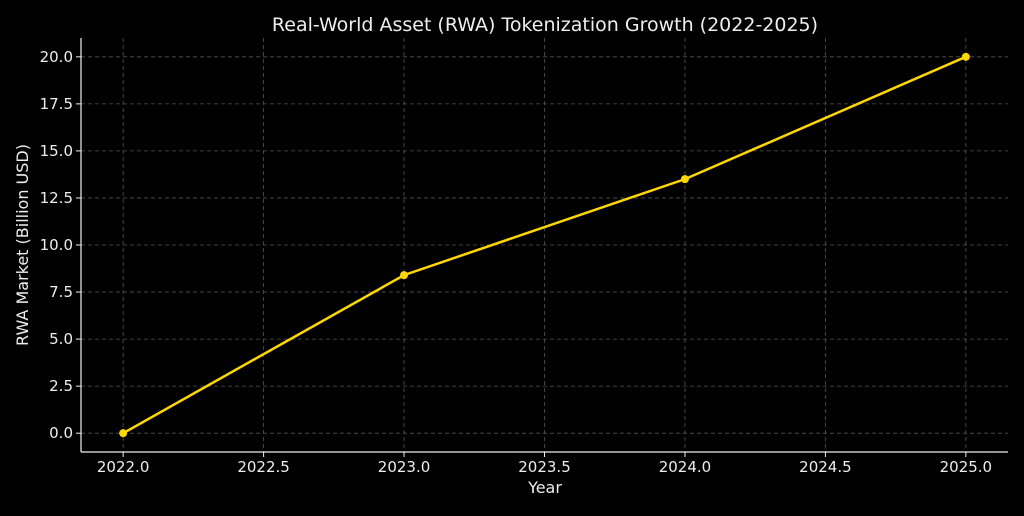 The height and width of the screenshot is (516, 1024). Describe the element at coordinates (61, 386) in the screenshot. I see `y-tick-label: 2.5` at that location.